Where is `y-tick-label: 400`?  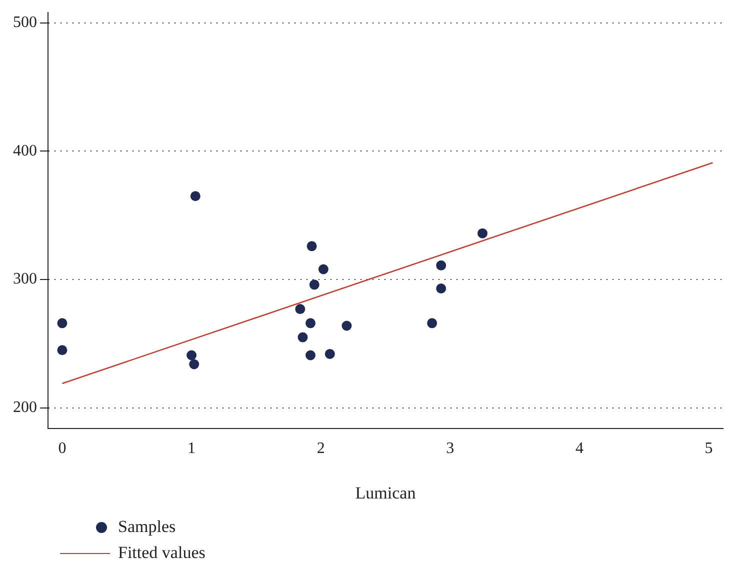 y-tick-label: 400 is located at coordinates (25, 151).